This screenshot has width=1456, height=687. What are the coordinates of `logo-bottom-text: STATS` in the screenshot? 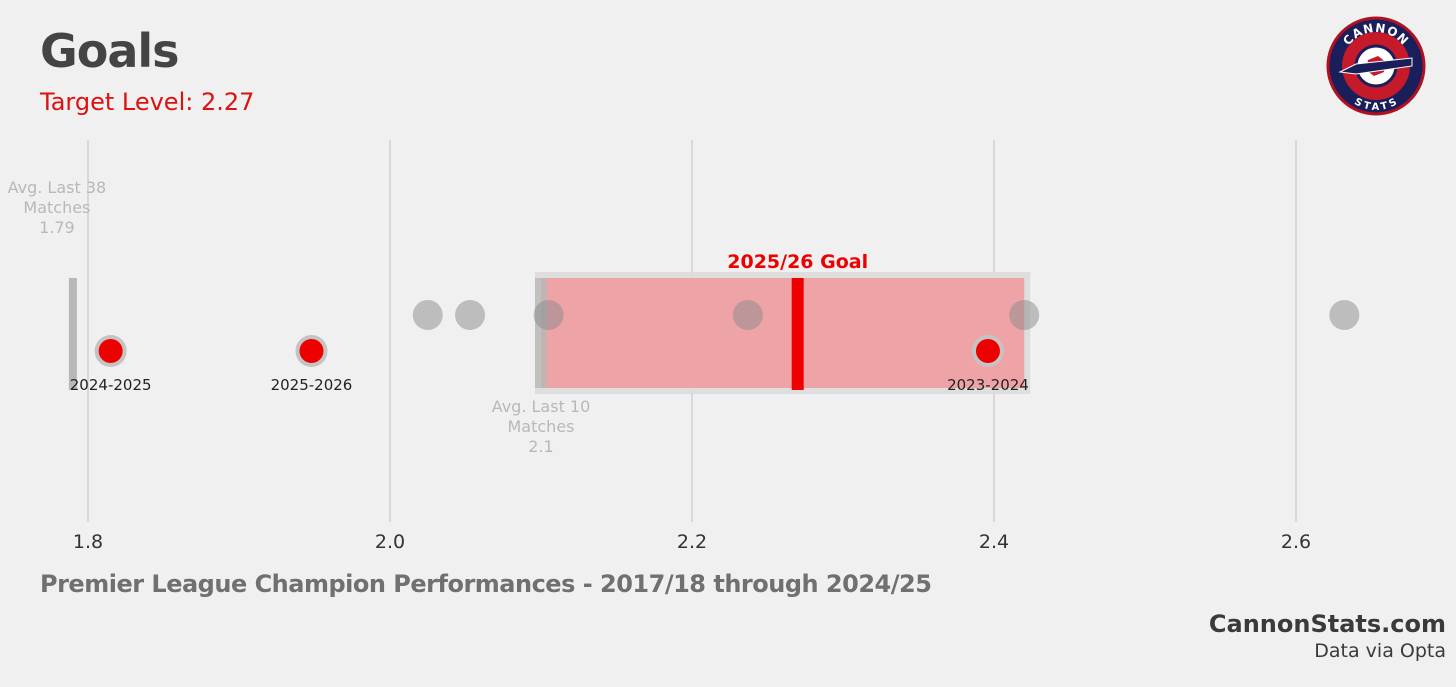 It's located at (1375, 104).